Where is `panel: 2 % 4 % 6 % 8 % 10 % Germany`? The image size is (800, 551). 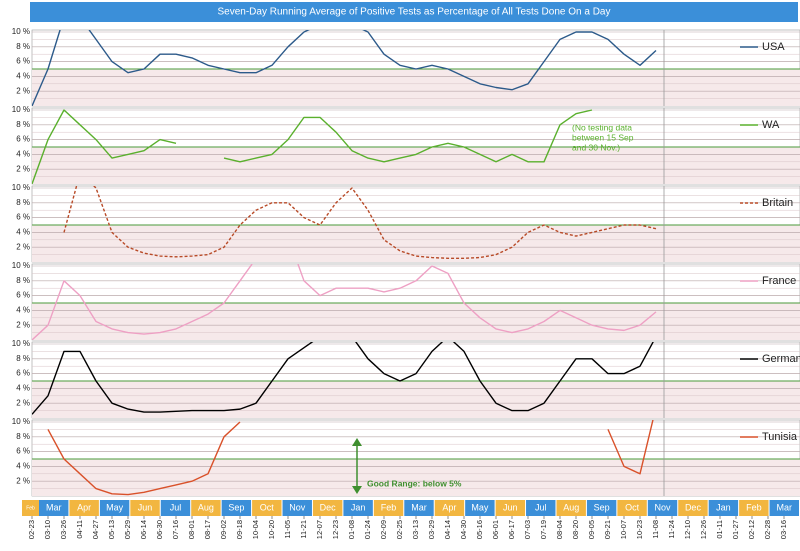 panel: 2 % 4 % 6 % 8 % 10 % Germany is located at coordinates (406, 379).